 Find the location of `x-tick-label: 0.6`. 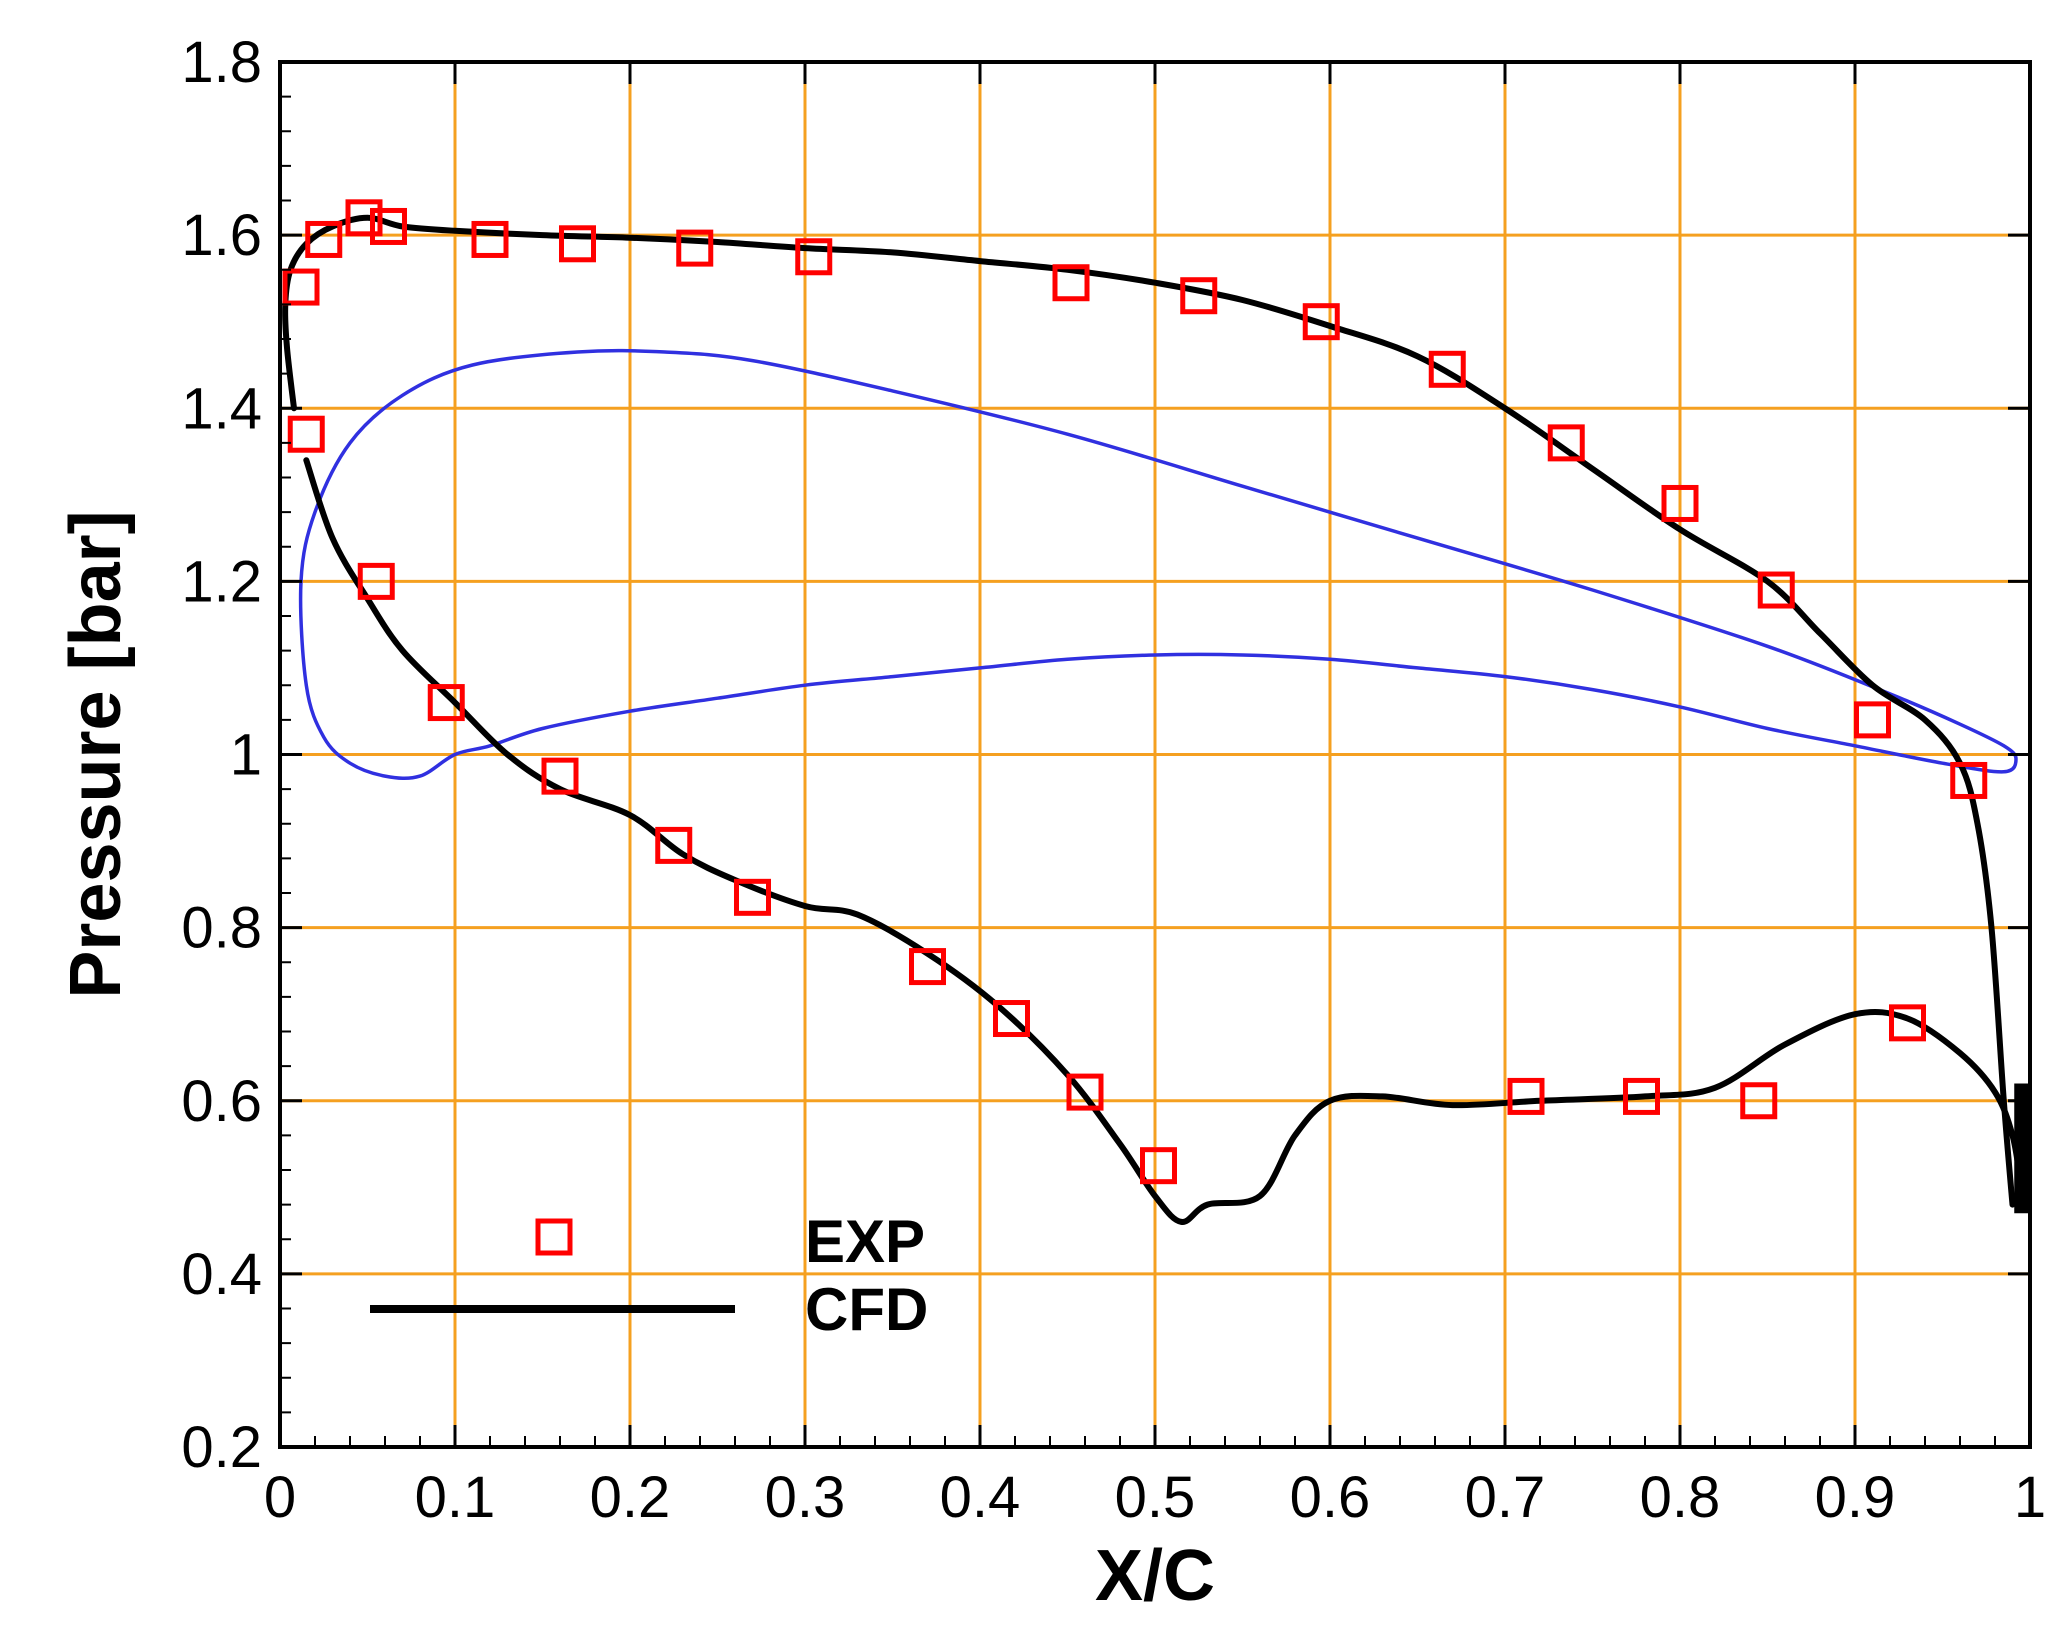

x-tick-label: 0.6 is located at coordinates (1330, 1497).